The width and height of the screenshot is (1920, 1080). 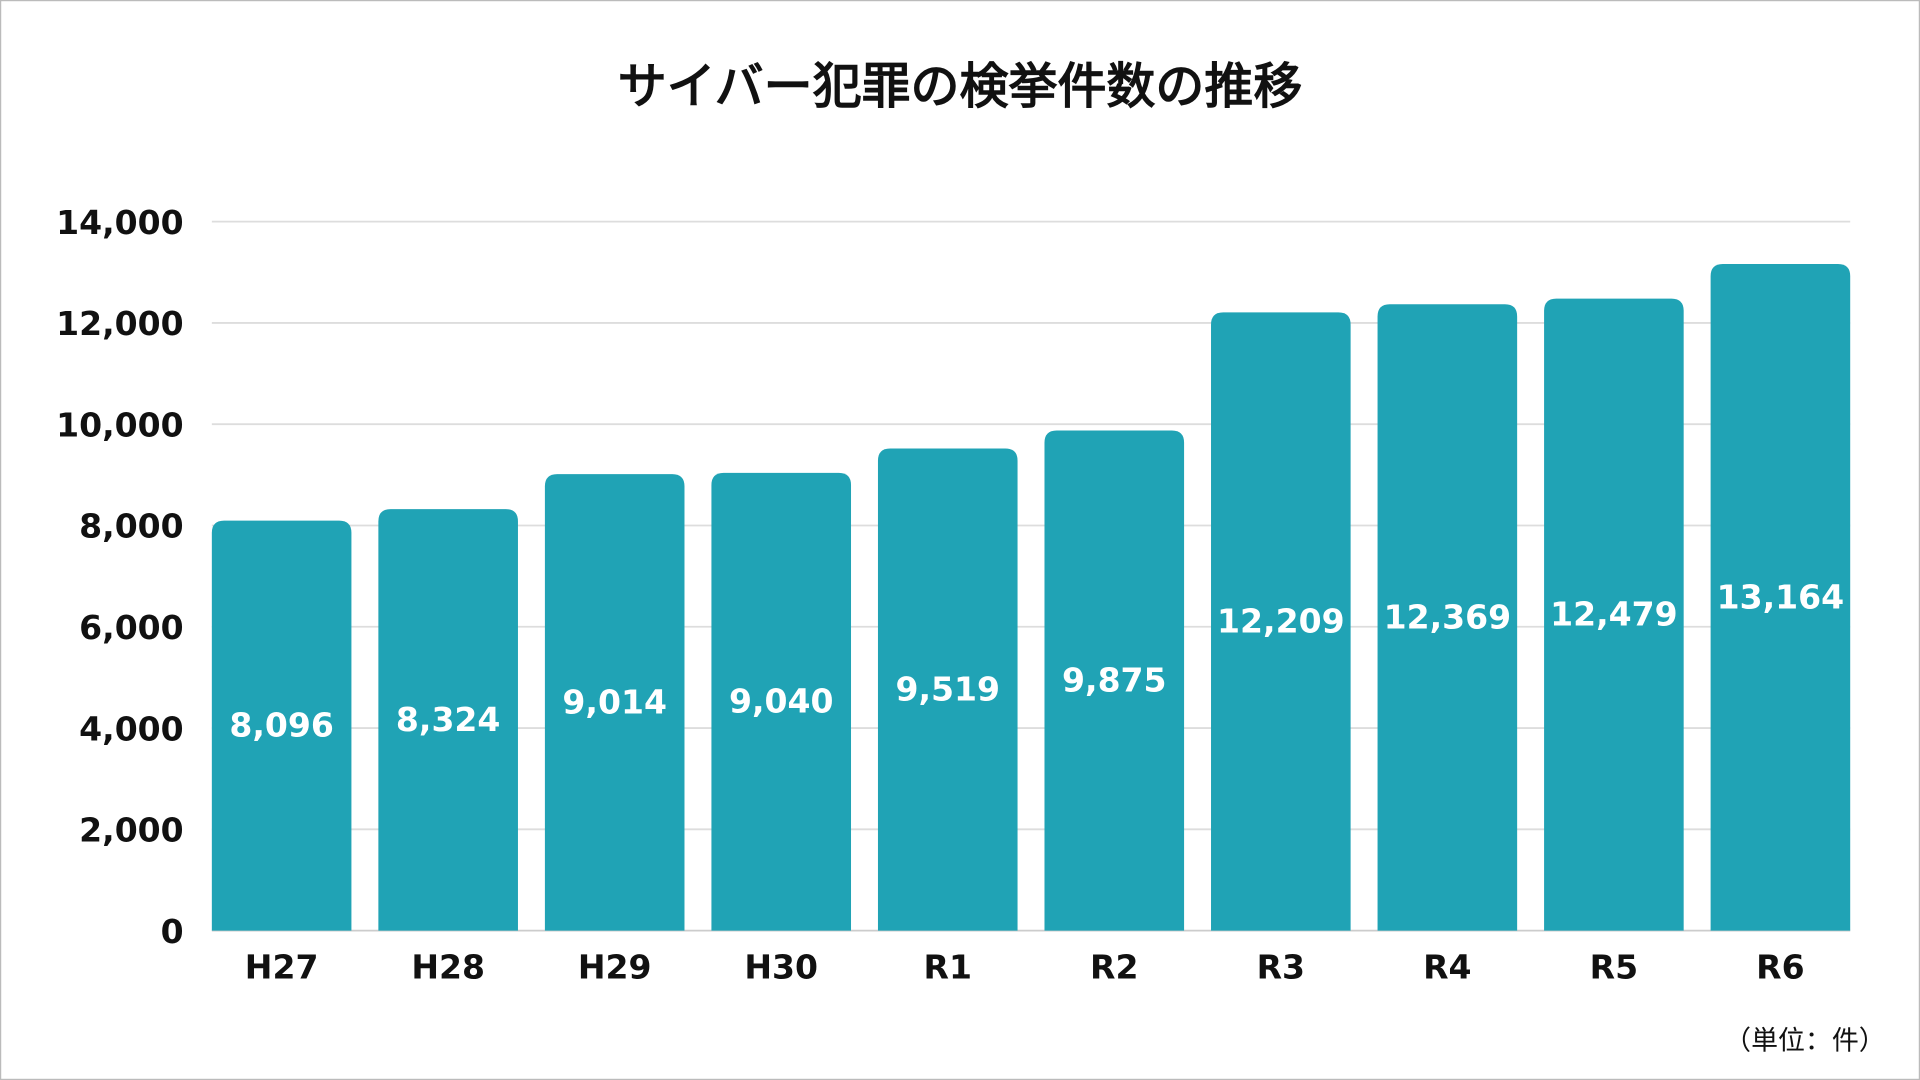 I want to click on value-label: 12,369, so click(x=1448, y=616).